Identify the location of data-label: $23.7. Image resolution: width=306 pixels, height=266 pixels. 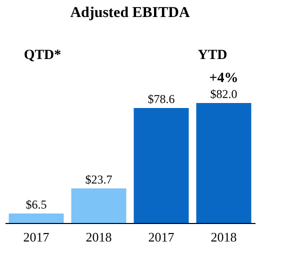
(98, 179).